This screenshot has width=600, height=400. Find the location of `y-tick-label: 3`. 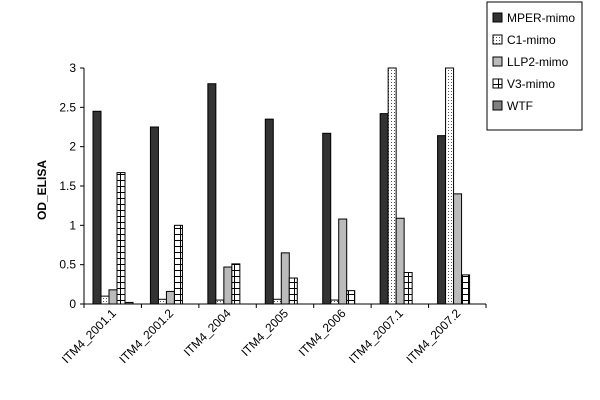

y-tick-label: 3 is located at coordinates (72, 68).